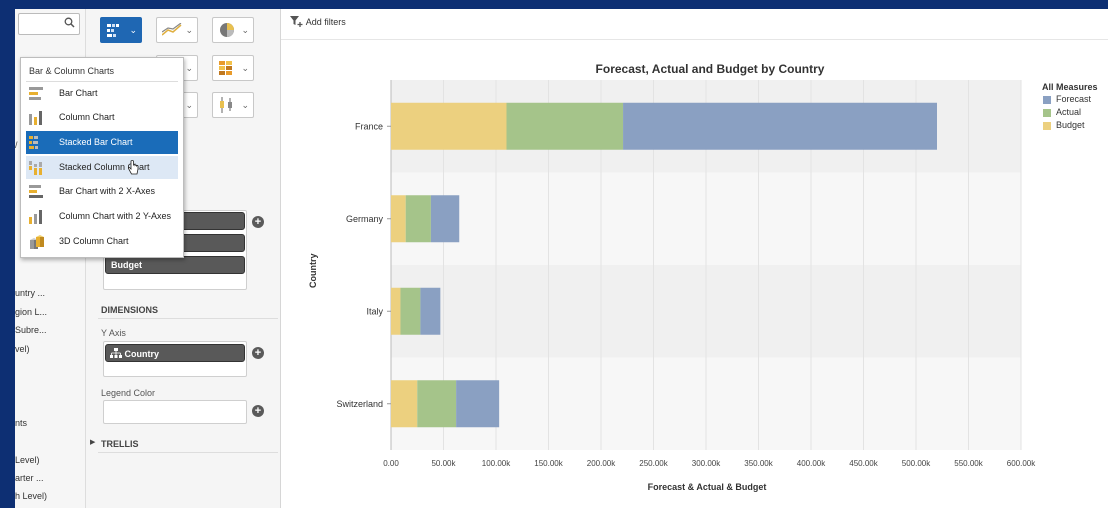 The width and height of the screenshot is (1108, 508). Describe the element at coordinates (120, 444) in the screenshot. I see `trellis-section-title: TRELLIS` at that location.